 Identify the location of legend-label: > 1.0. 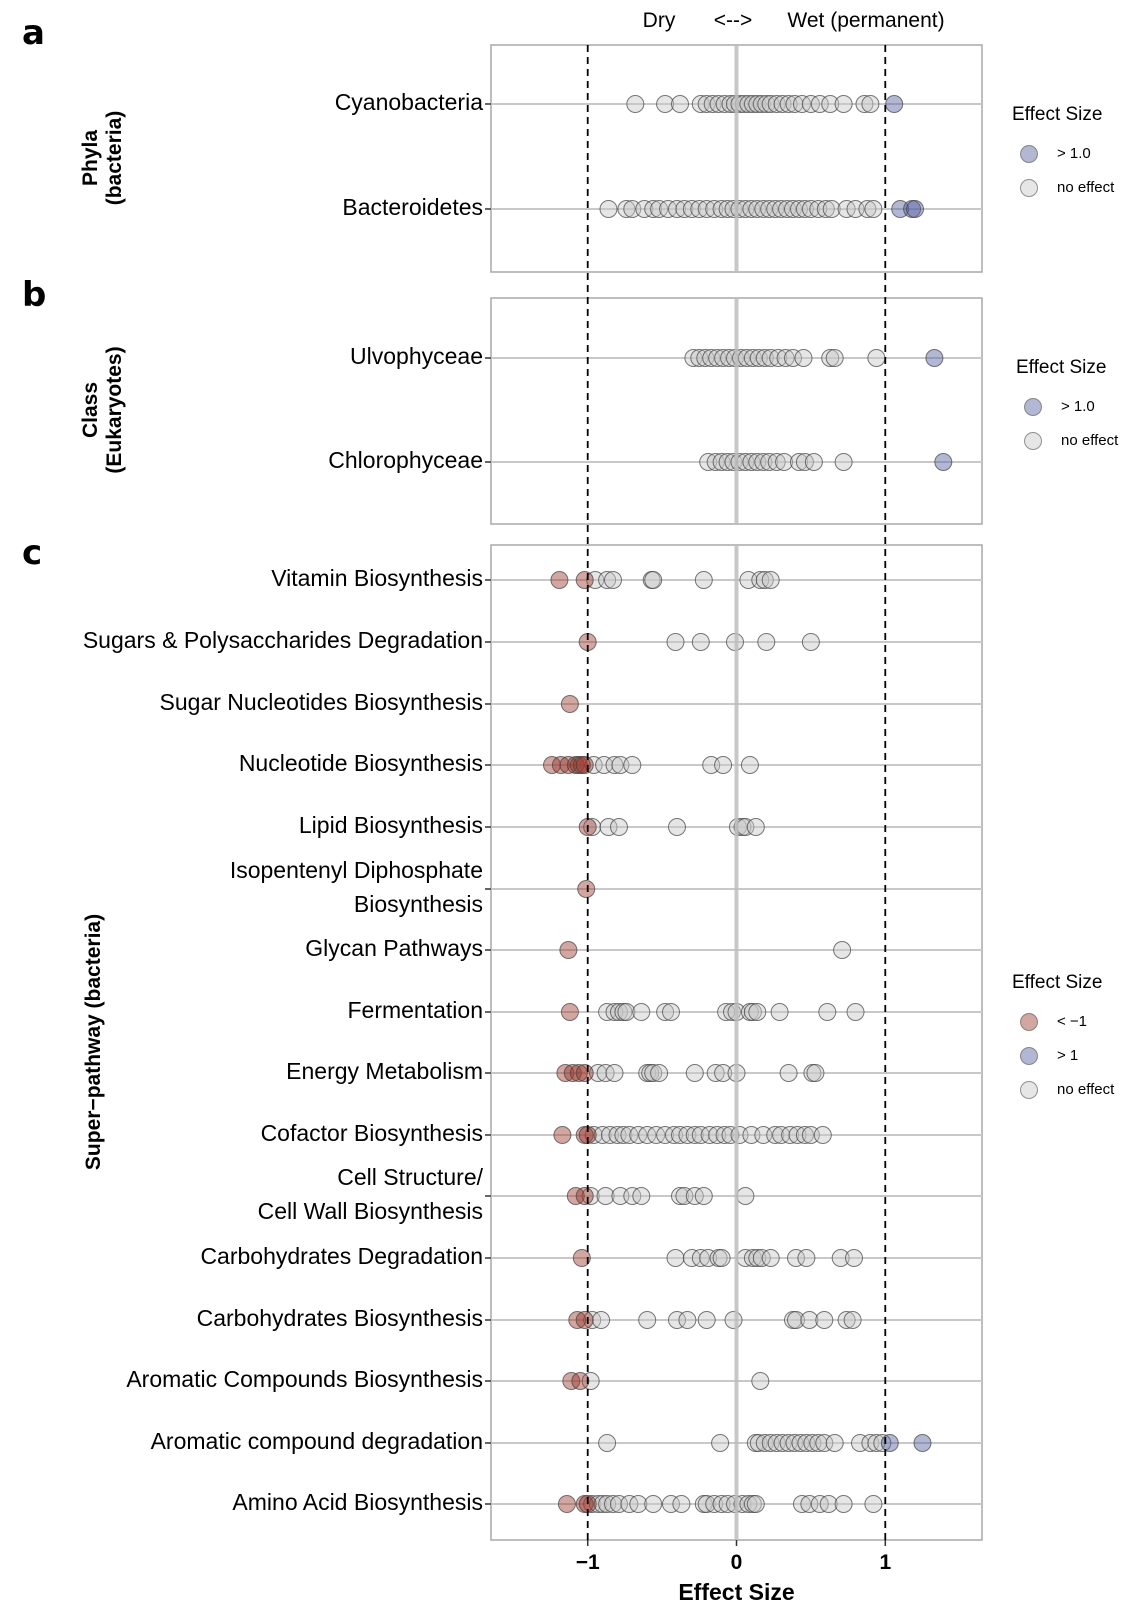
(1078, 406).